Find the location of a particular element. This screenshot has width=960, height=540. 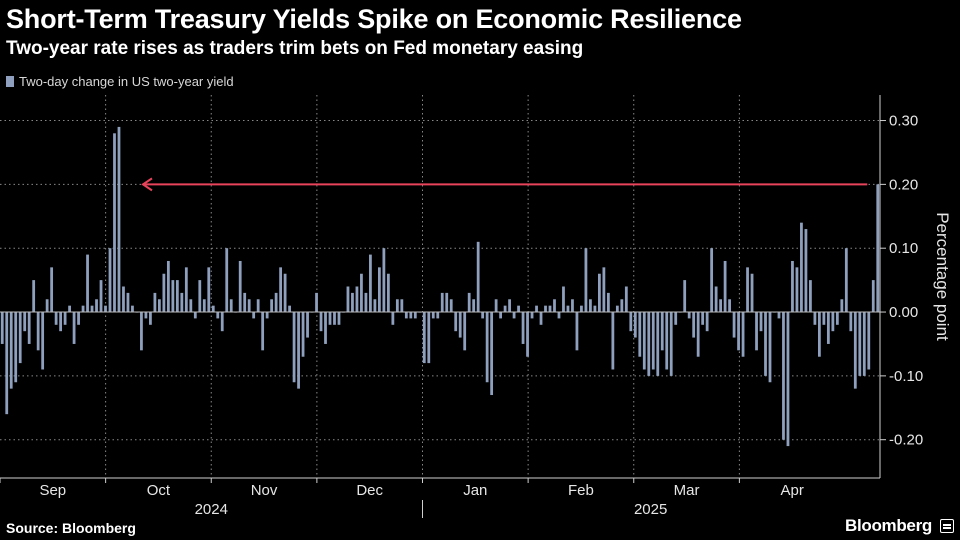

x-tick-label: Jan is located at coordinates (475, 490).